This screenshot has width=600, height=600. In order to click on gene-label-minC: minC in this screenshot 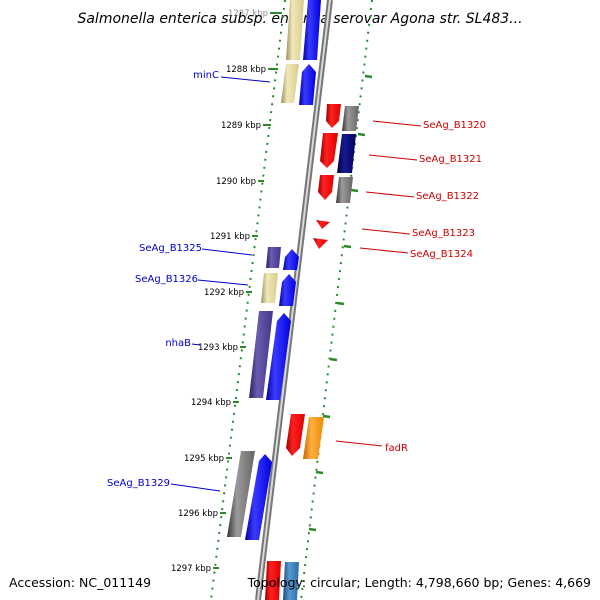, I will do `click(206, 75)`.